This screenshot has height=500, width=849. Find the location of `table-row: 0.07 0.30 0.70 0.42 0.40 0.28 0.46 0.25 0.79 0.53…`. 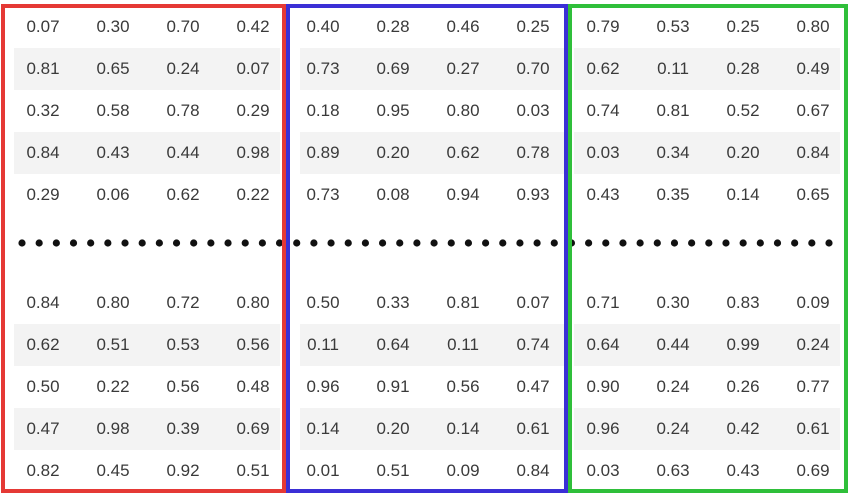

table-row: 0.07 0.30 0.70 0.42 0.40 0.28 0.46 0.25 0.79 0.53… is located at coordinates (424, 27).